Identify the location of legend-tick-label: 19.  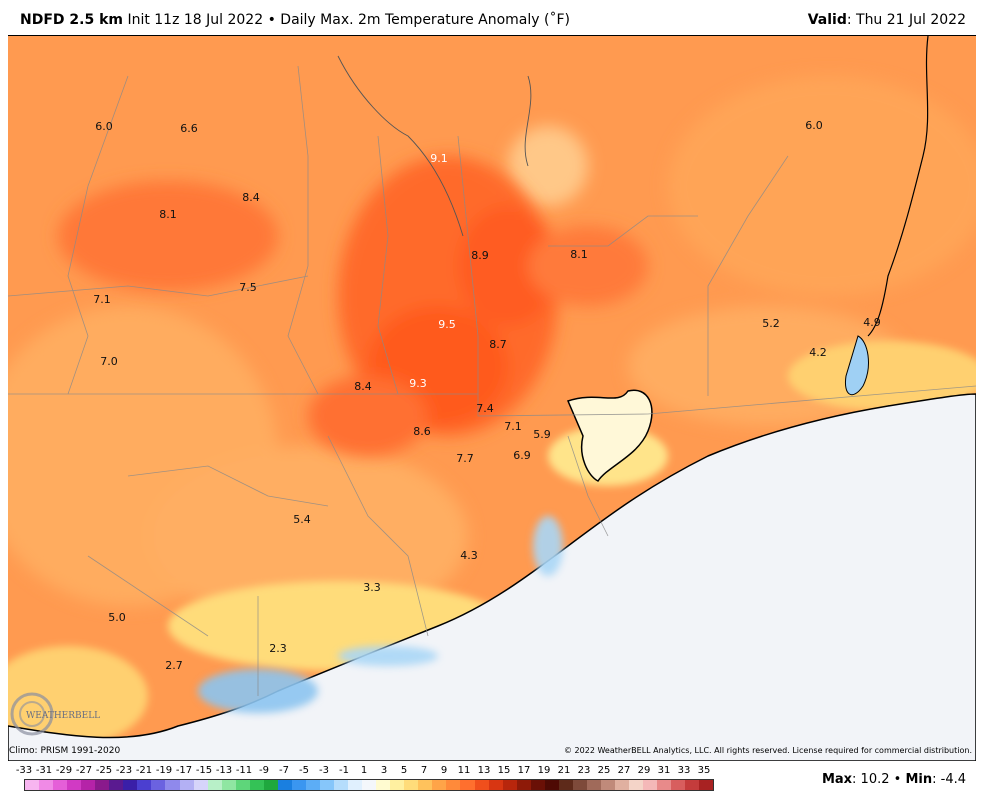
(544, 770).